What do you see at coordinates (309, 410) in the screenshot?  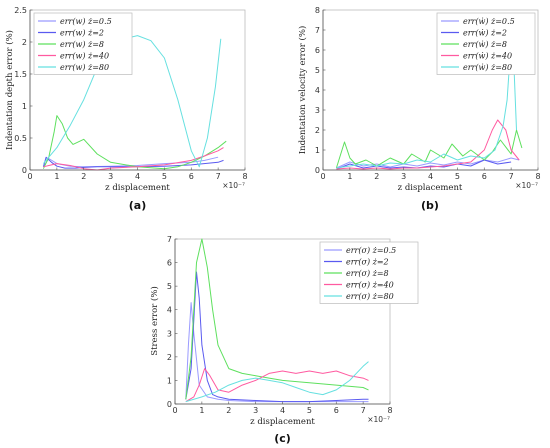 I see `panel-c-xtick-label: 5` at bounding box center [309, 410].